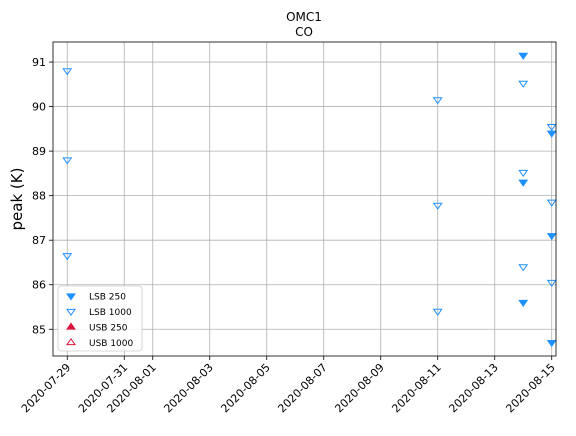 The height and width of the screenshot is (436, 576). What do you see at coordinates (39, 107) in the screenshot?
I see `y-tick-label: 90` at bounding box center [39, 107].